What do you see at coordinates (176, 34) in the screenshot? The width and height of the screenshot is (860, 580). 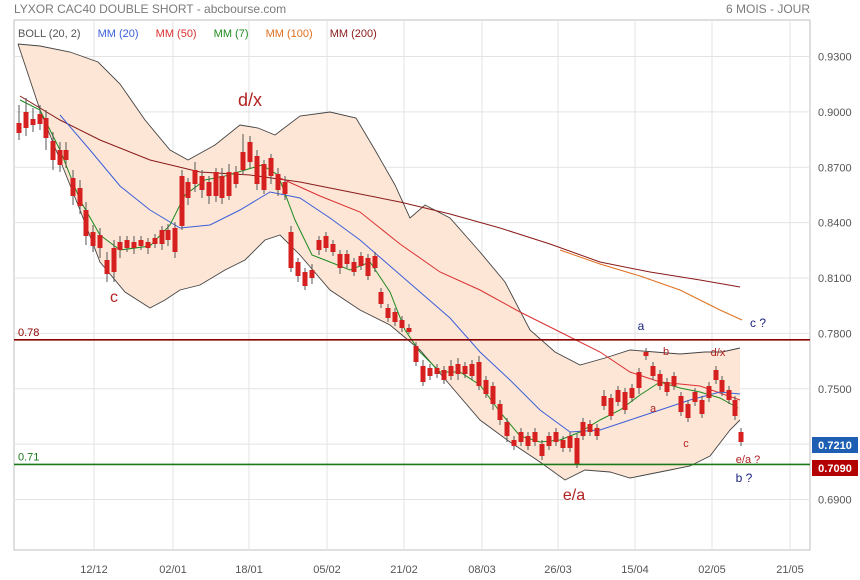 I see `legend-mm50: MM (50)` at bounding box center [176, 34].